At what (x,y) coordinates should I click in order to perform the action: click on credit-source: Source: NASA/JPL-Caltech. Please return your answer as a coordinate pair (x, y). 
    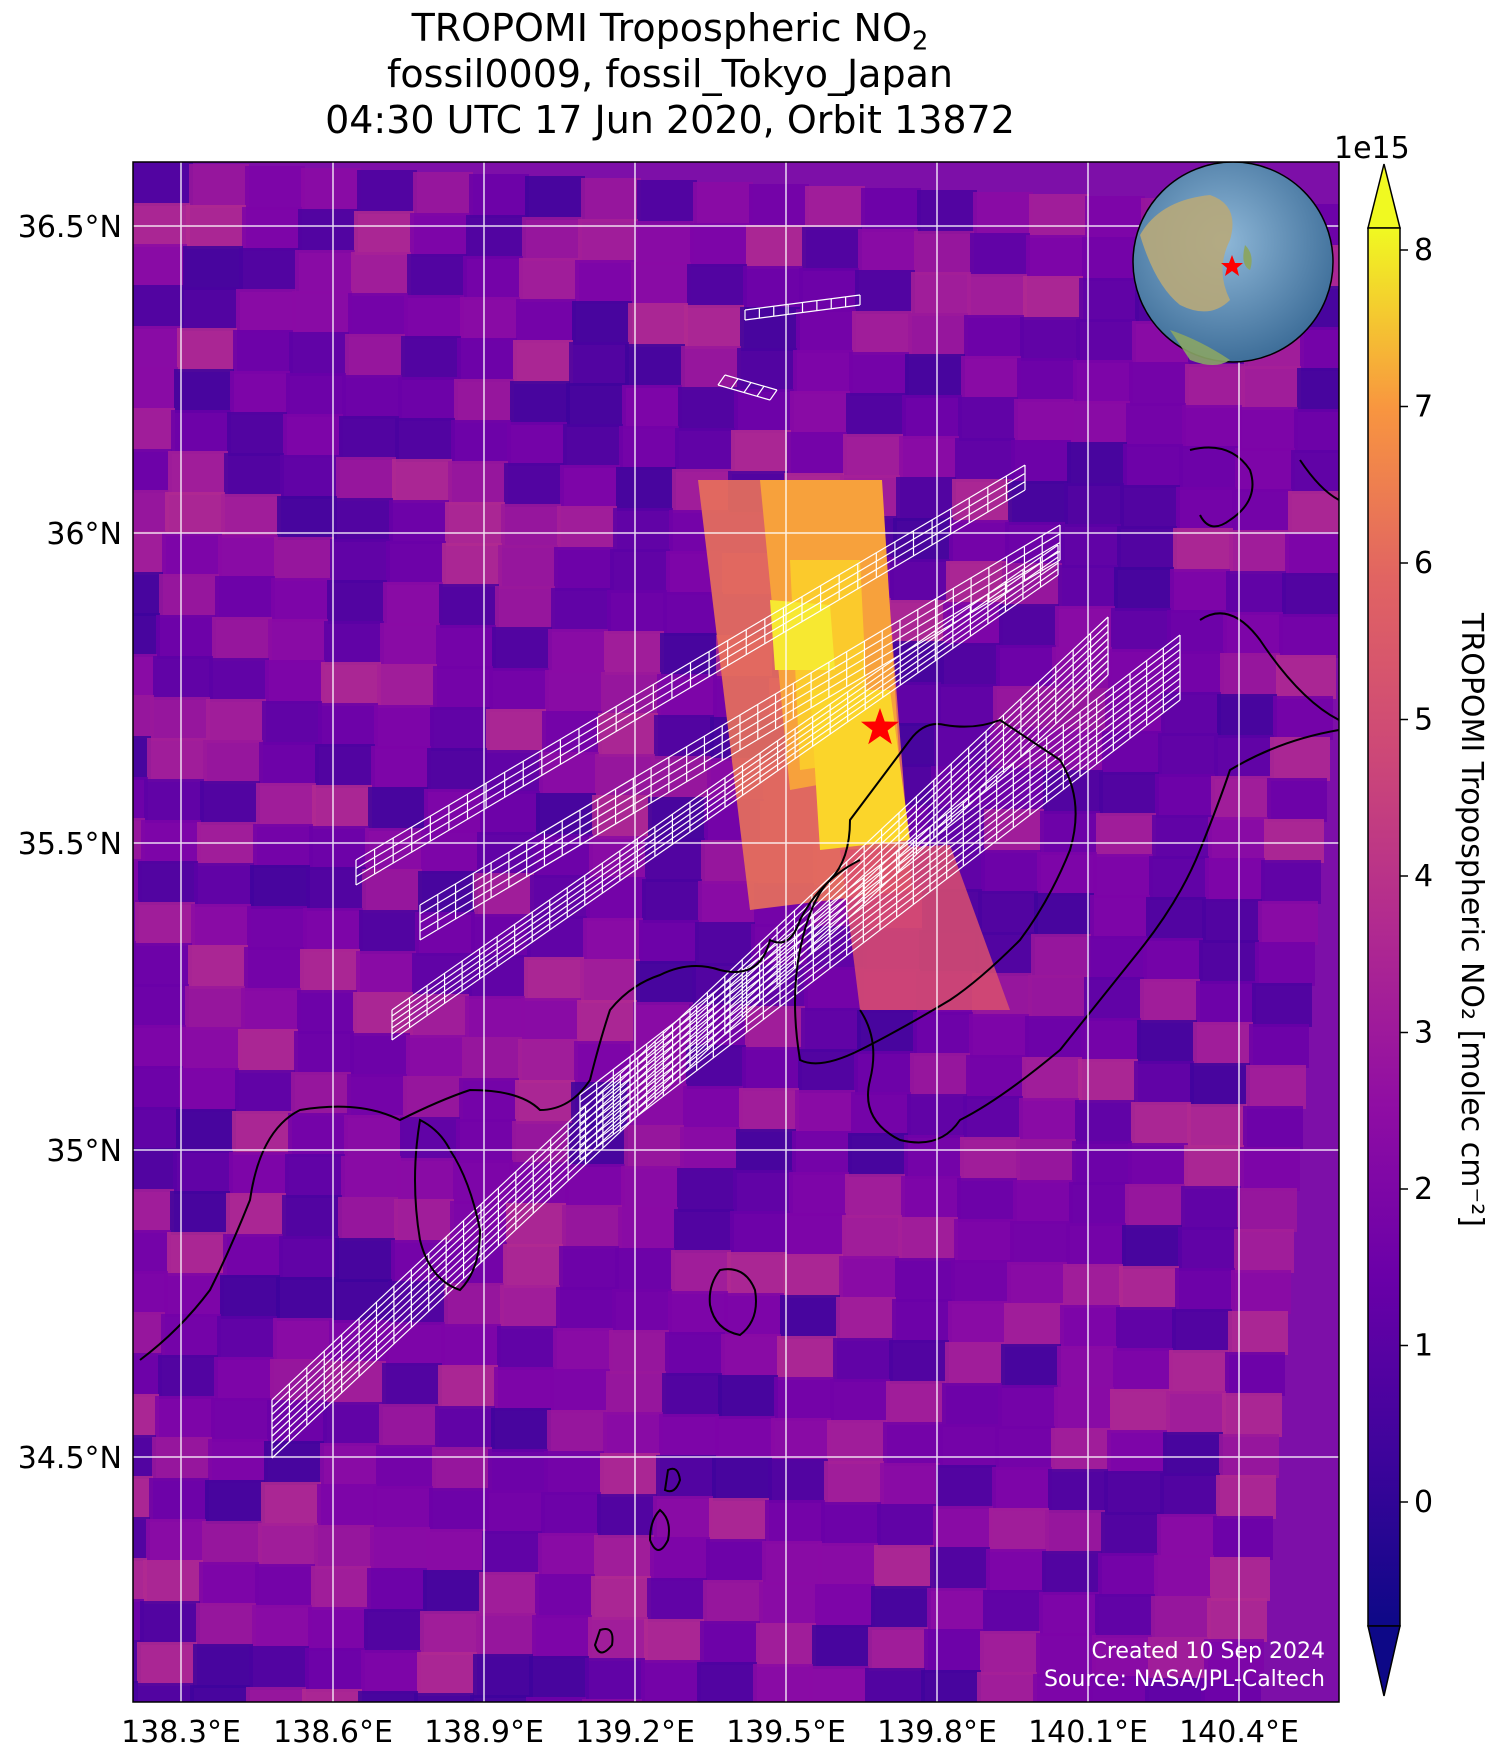
    Looking at the image, I should click on (1184, 1679).